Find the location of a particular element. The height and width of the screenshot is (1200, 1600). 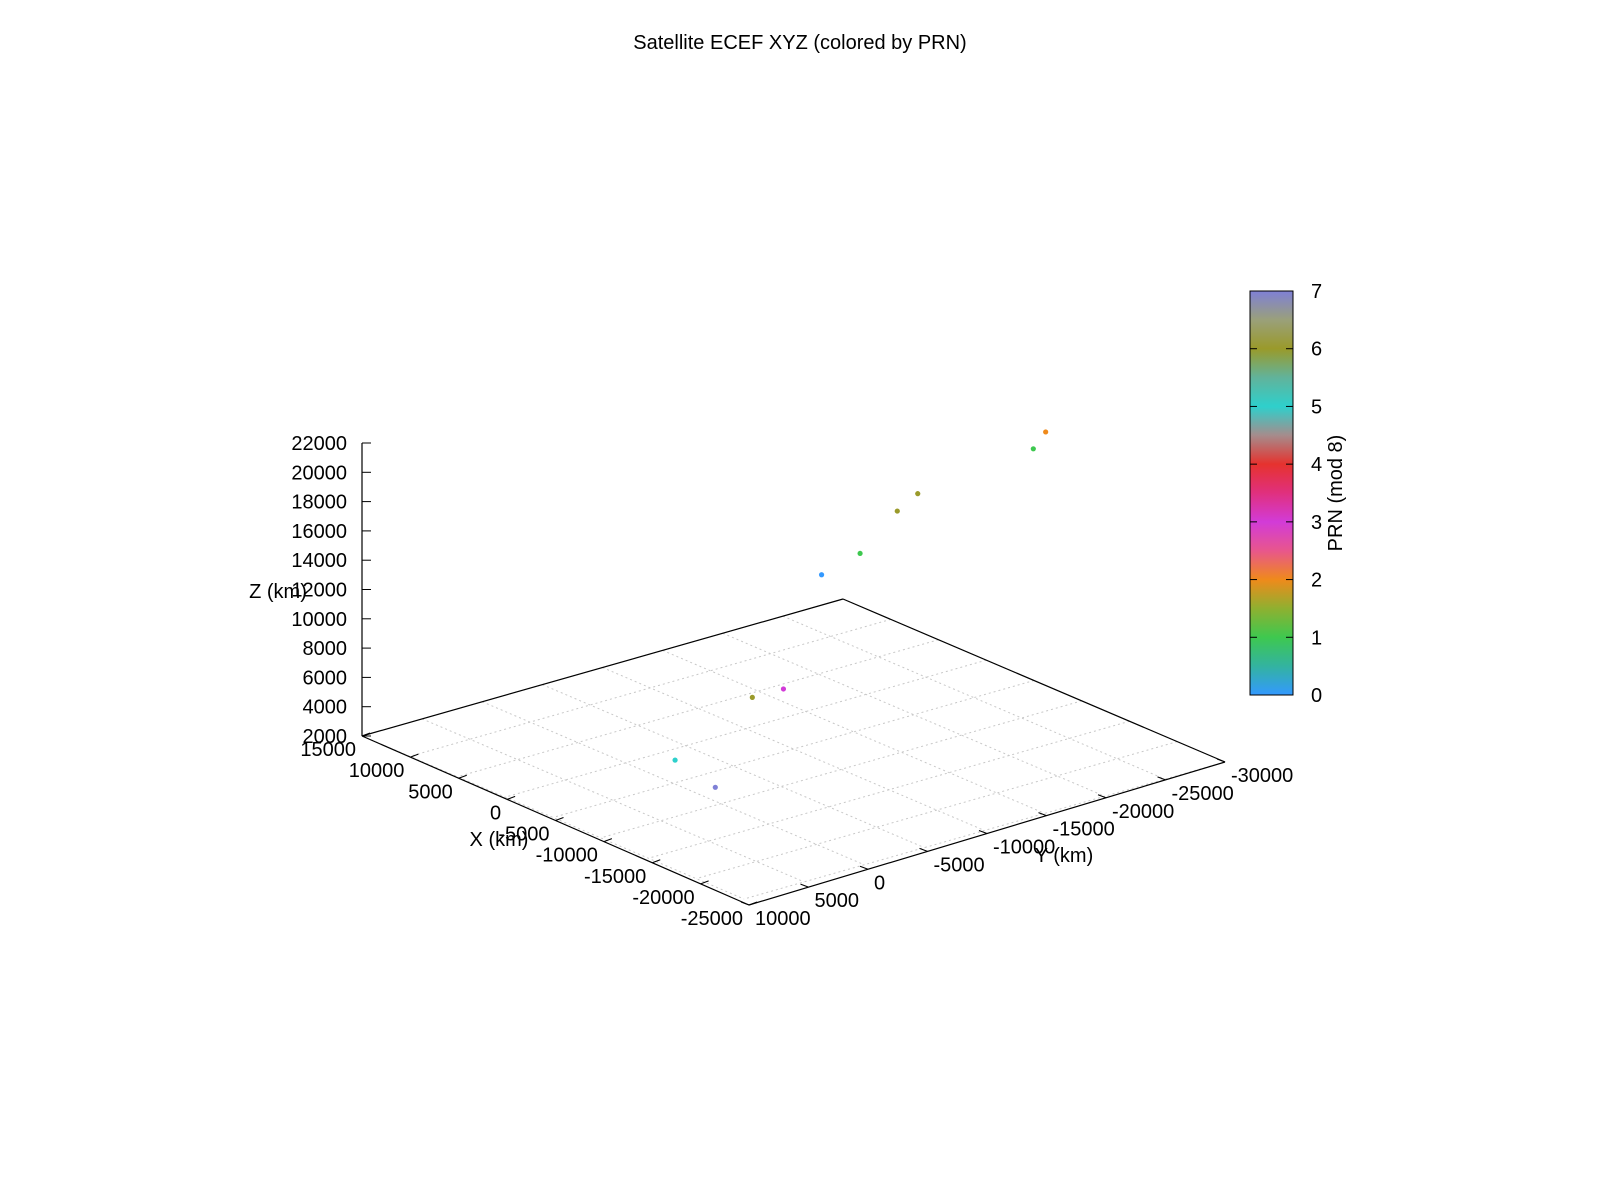

y-tick-label: -30000 is located at coordinates (1262, 776).